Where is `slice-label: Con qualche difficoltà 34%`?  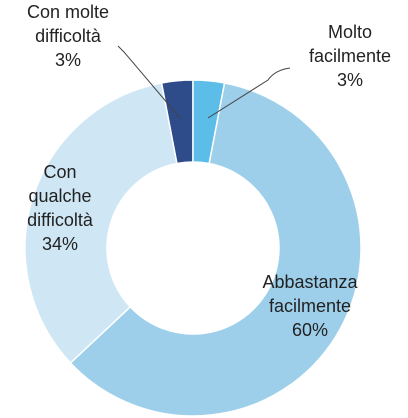 slice-label: Con qualche difficoltà 34% is located at coordinates (60, 208).